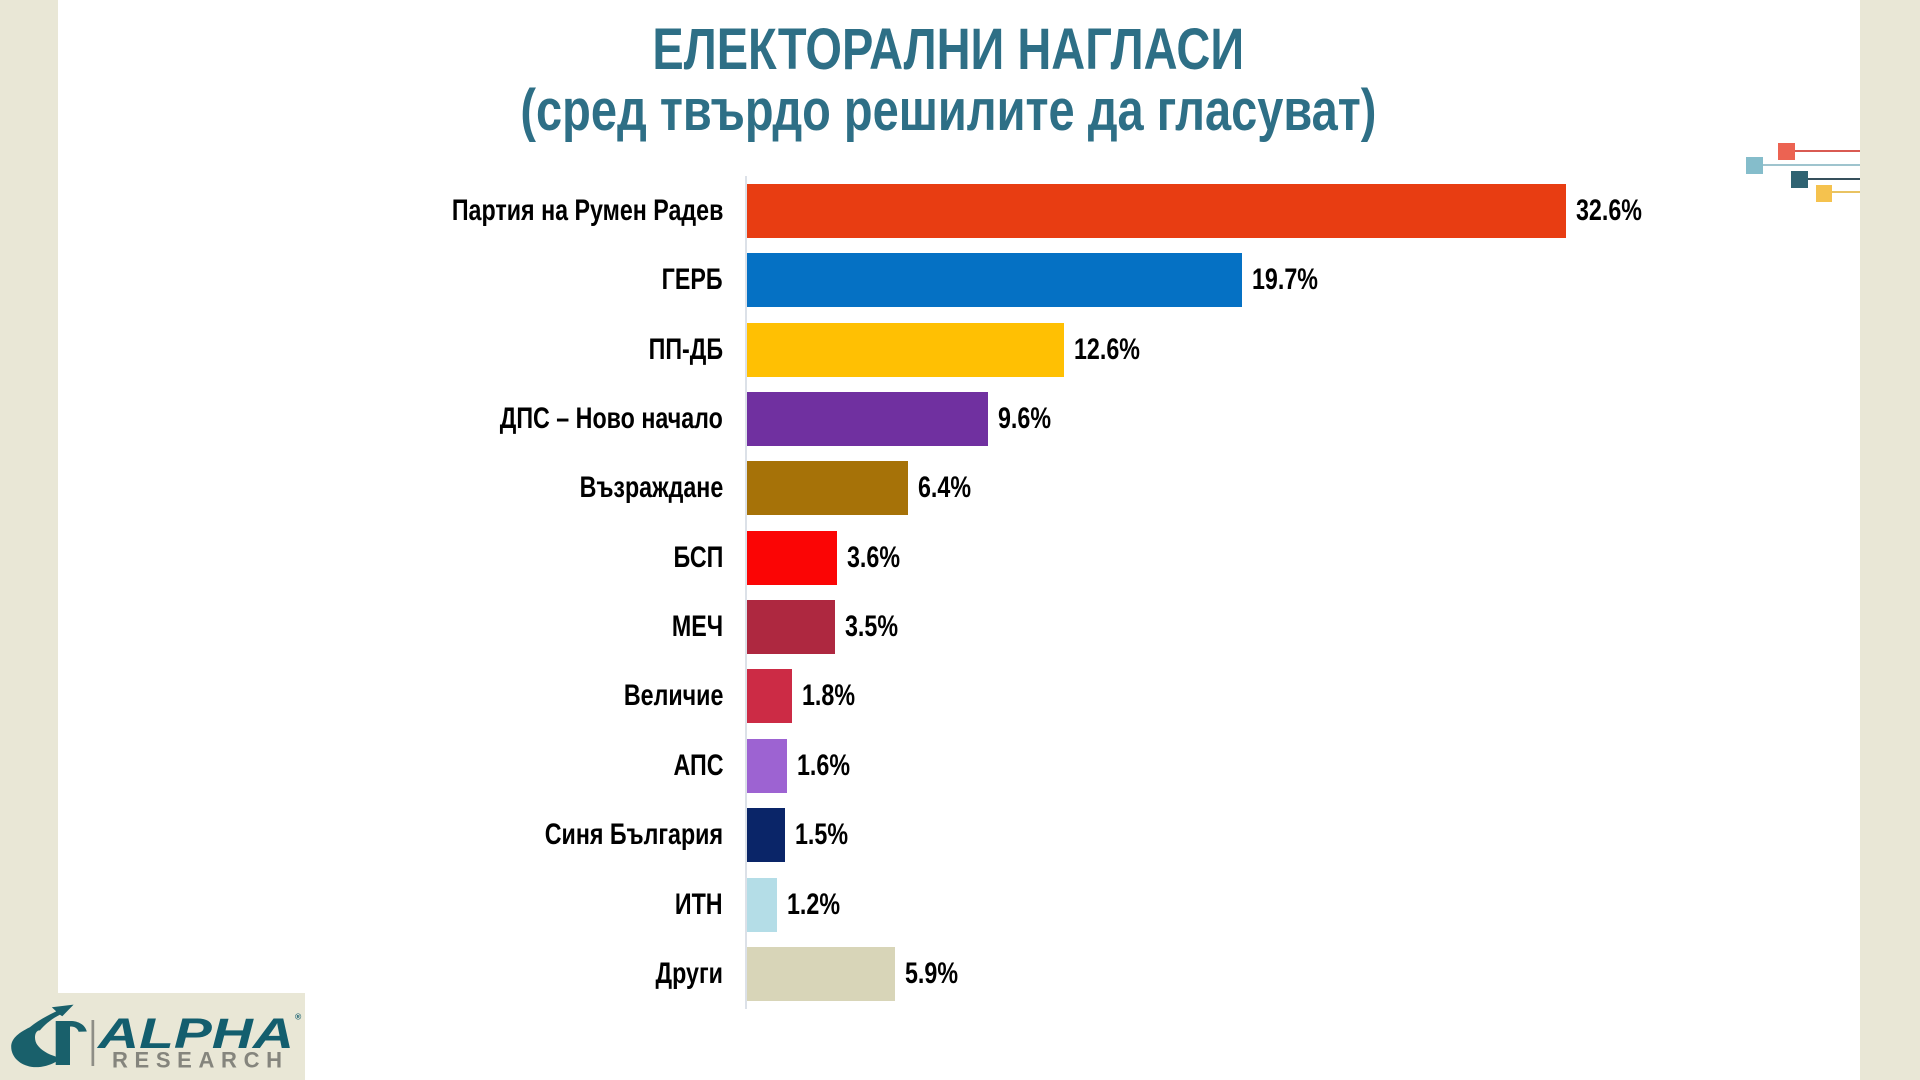 This screenshot has height=1080, width=1920. Describe the element at coordinates (195, 1034) in the screenshot. I see `svg-text: ALPHA` at that location.